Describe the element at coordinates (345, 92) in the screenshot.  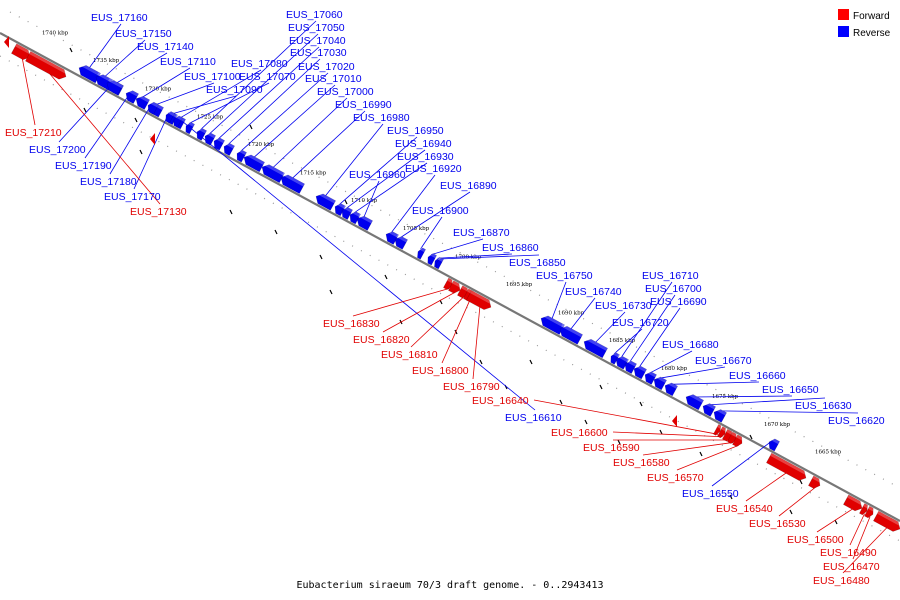
I see `gene-label: EUS_17000` at that location.